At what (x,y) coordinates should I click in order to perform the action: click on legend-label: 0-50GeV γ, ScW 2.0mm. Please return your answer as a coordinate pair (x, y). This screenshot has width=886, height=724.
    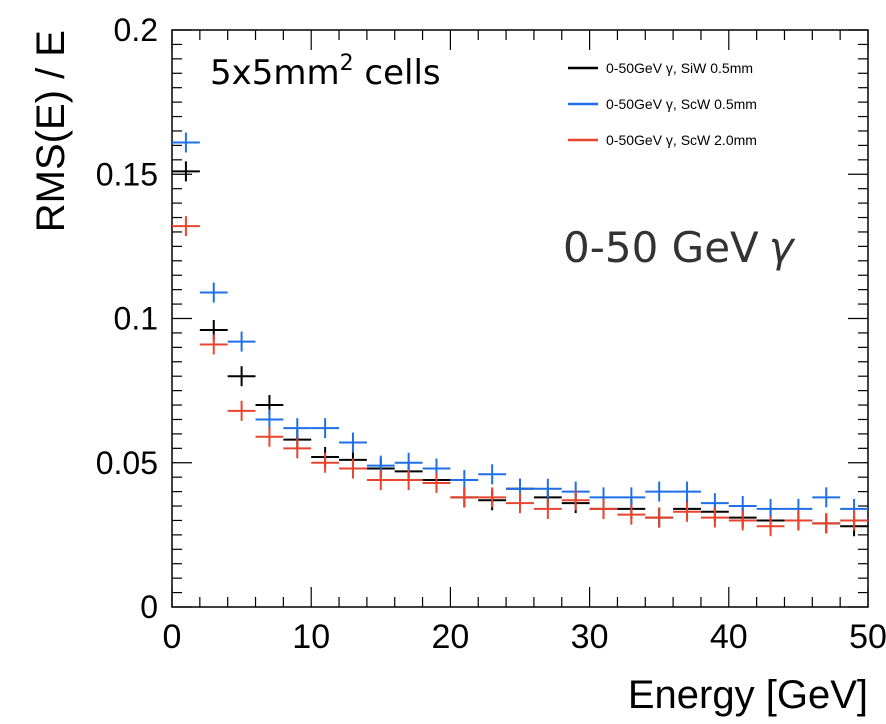
    Looking at the image, I should click on (681, 140).